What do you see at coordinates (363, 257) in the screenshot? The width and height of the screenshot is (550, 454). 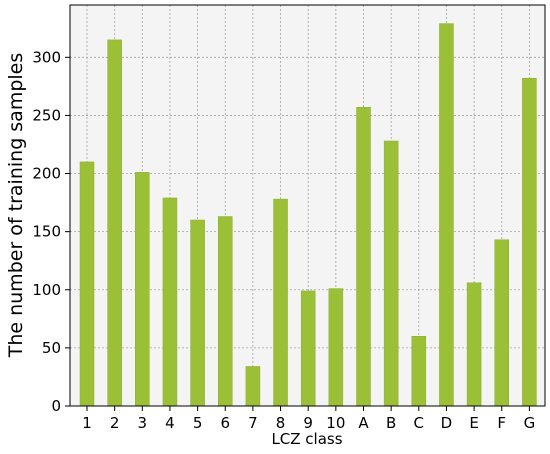 I see `bar-A` at bounding box center [363, 257].